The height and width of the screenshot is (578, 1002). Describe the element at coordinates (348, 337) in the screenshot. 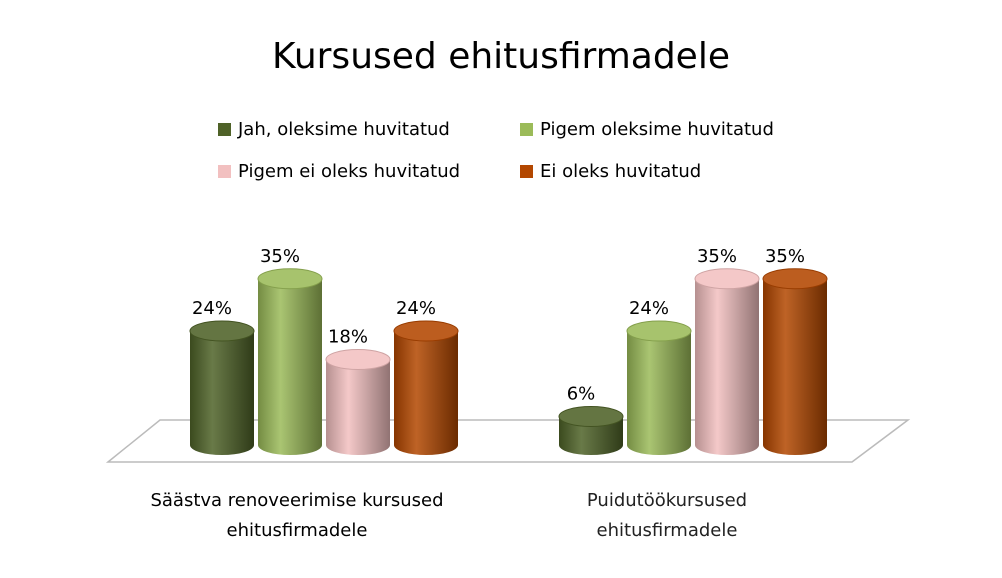

I see `data-label: 18%` at that location.